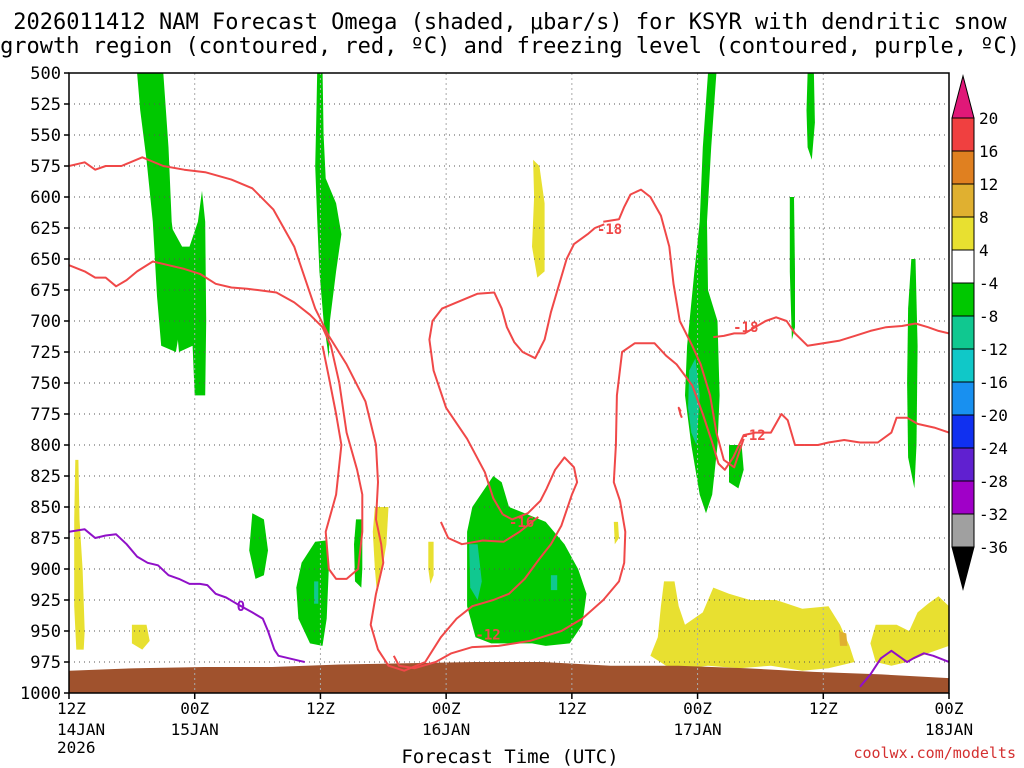 This screenshot has height=768, width=1024. I want to click on colorbar: 20 16 12 8 4 -4 -8 -12 -16 -20 -24 -28 -32 -36, so click(979, 332).